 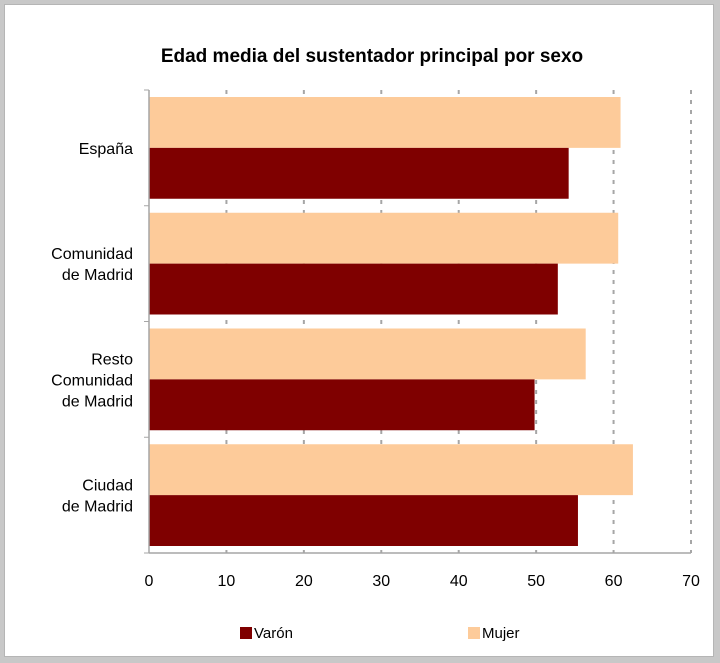 I want to click on category-label: Resto, so click(x=112, y=359).